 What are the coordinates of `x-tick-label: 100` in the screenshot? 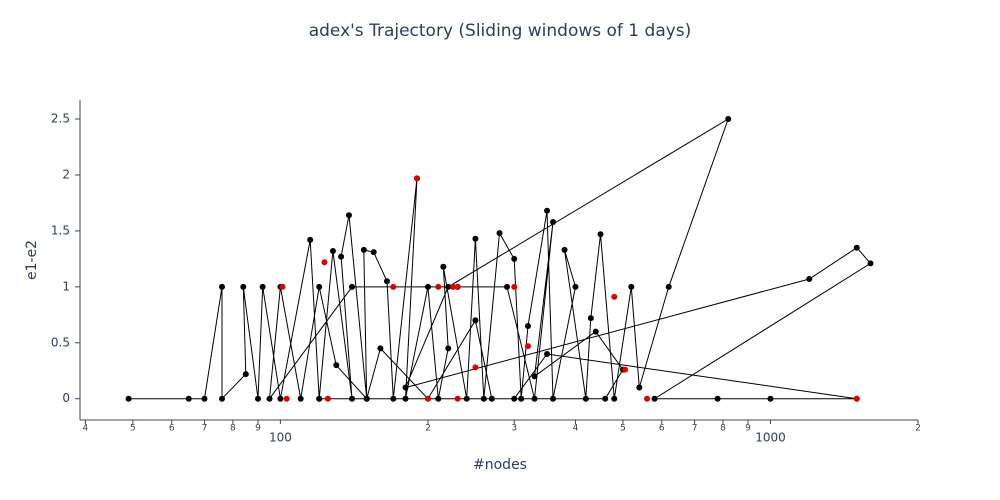 It's located at (280, 438).